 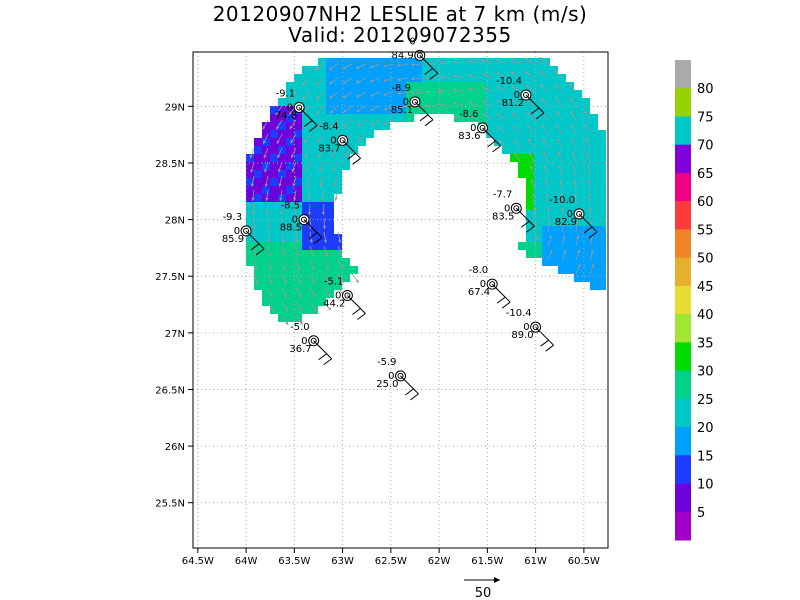 I want to click on colorbar-label: 10, so click(x=705, y=485).